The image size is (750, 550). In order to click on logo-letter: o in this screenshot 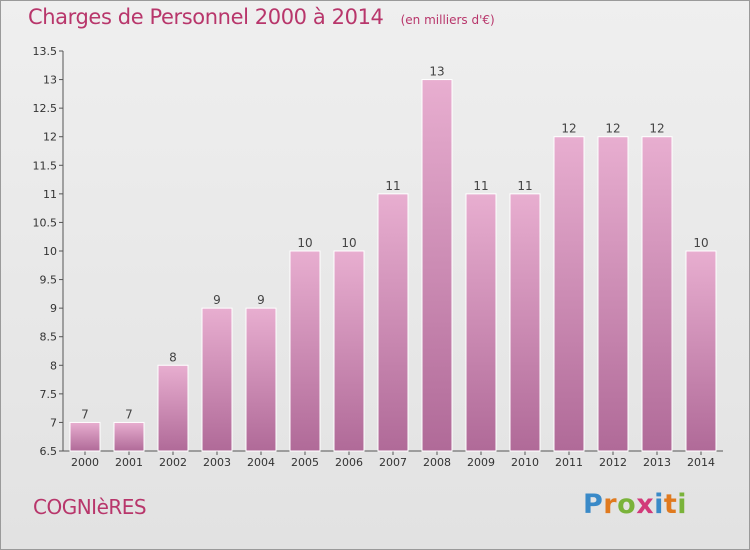, I will do `click(627, 504)`.